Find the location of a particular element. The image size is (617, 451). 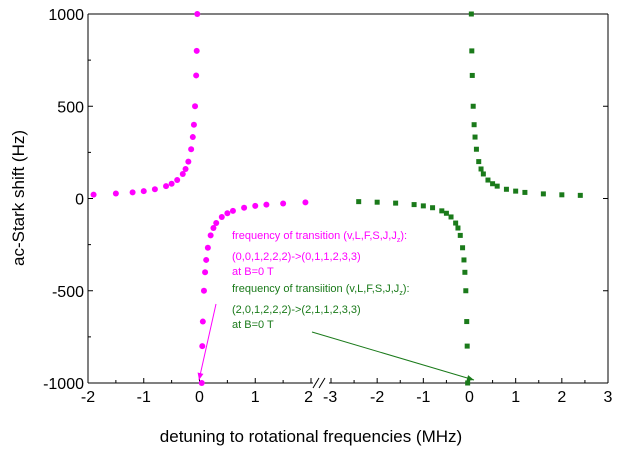

x-tick-label: 3 is located at coordinates (608, 397).